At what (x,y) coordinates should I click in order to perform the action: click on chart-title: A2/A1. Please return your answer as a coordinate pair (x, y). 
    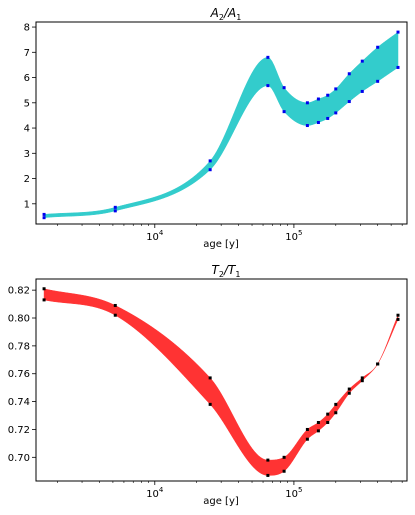
    Looking at the image, I should click on (226, 14).